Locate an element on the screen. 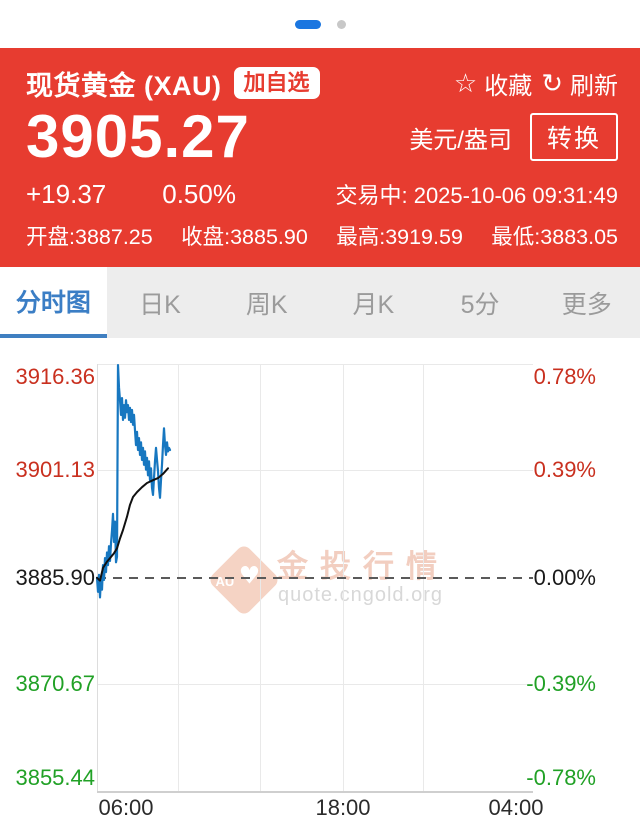 The width and height of the screenshot is (640, 825). tab-5min: 5分 is located at coordinates (480, 304).